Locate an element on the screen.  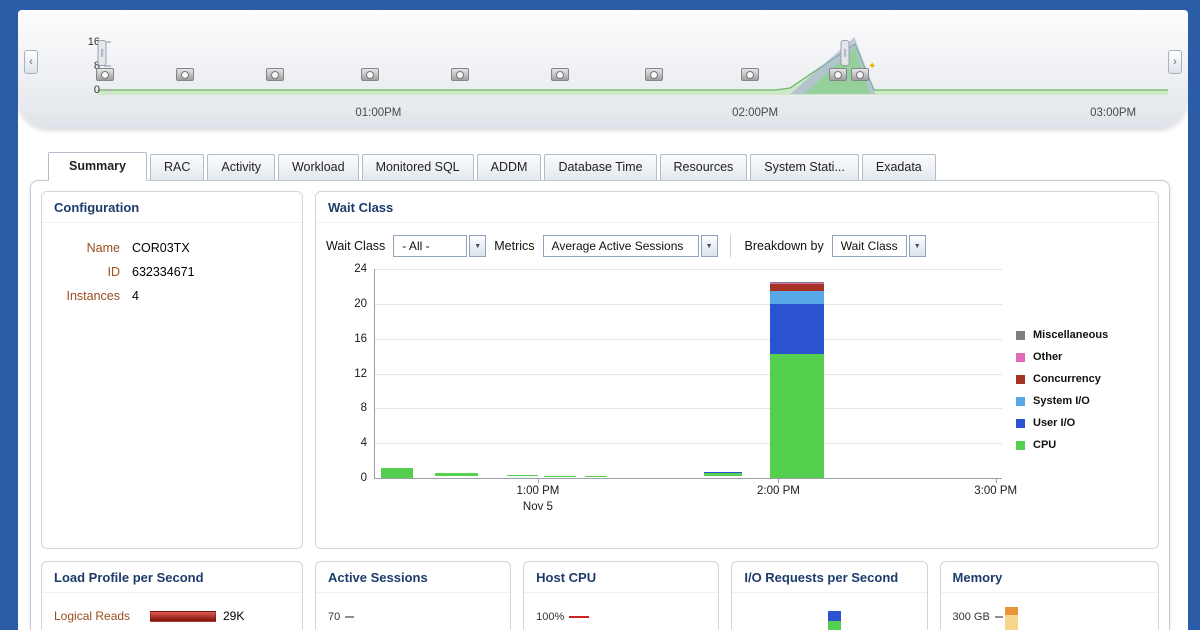
tab-monitored-sql: Monitored SQL is located at coordinates (417, 167).